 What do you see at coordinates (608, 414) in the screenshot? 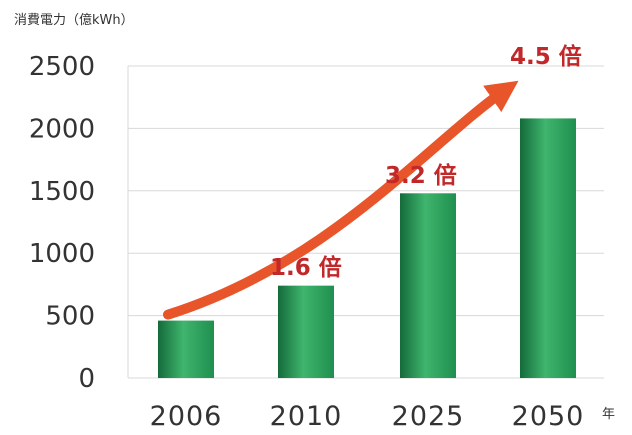
I see `x-axis-unit: 年` at bounding box center [608, 414].